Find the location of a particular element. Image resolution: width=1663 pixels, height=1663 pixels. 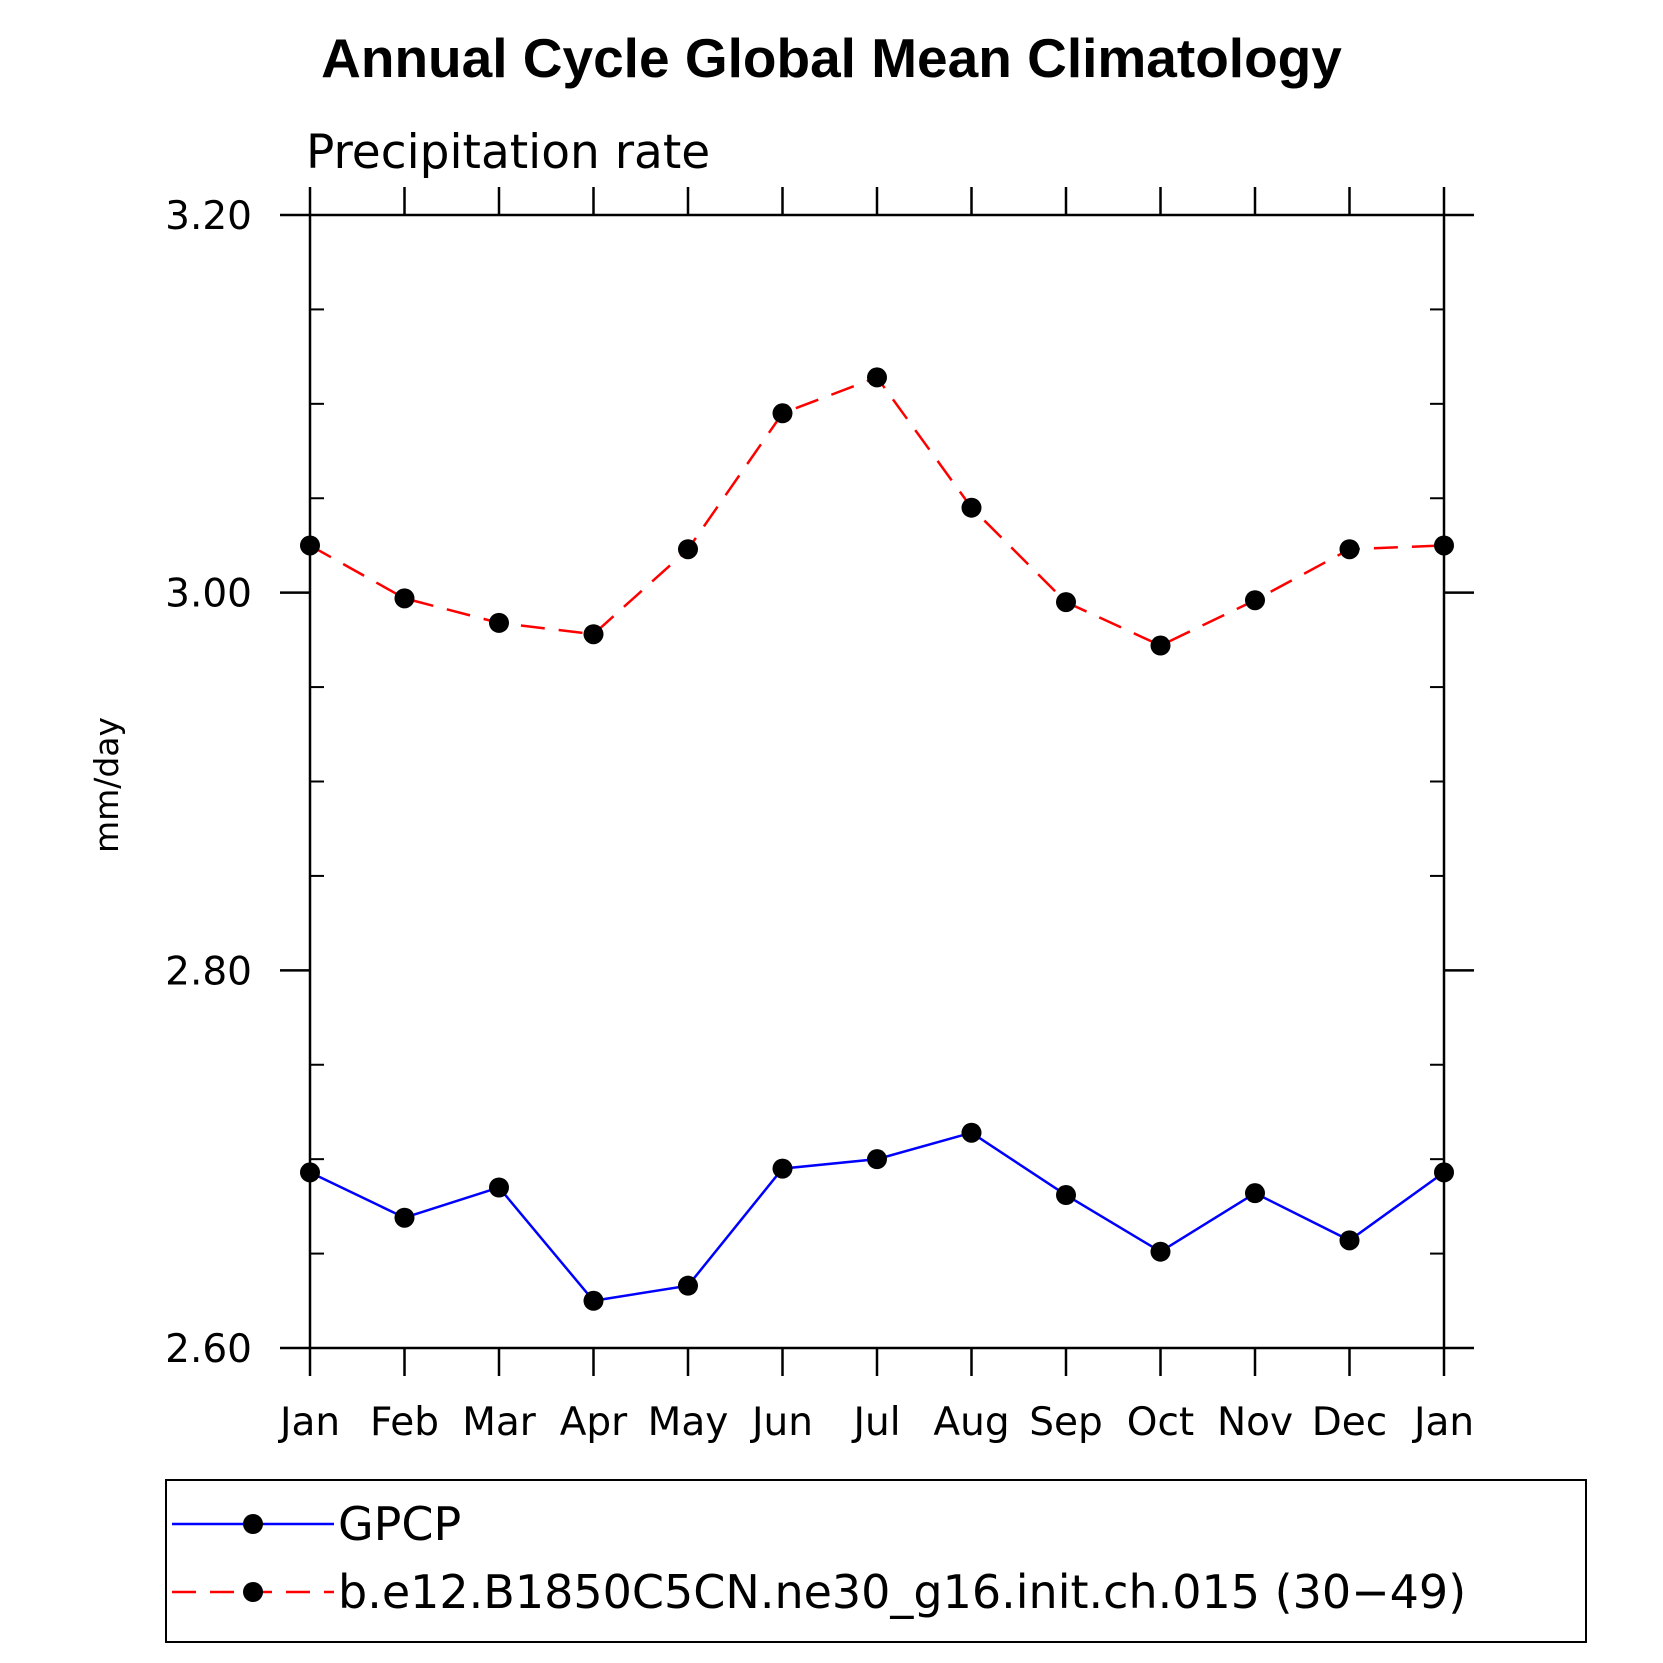

x-tick-label: May is located at coordinates (688, 1422).